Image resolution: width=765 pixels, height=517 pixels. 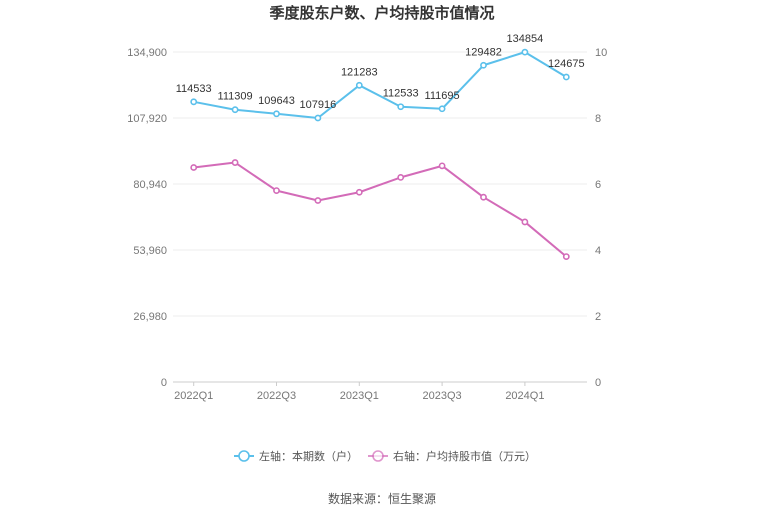 I want to click on right-axis-tick-label: 6, so click(x=598, y=185).